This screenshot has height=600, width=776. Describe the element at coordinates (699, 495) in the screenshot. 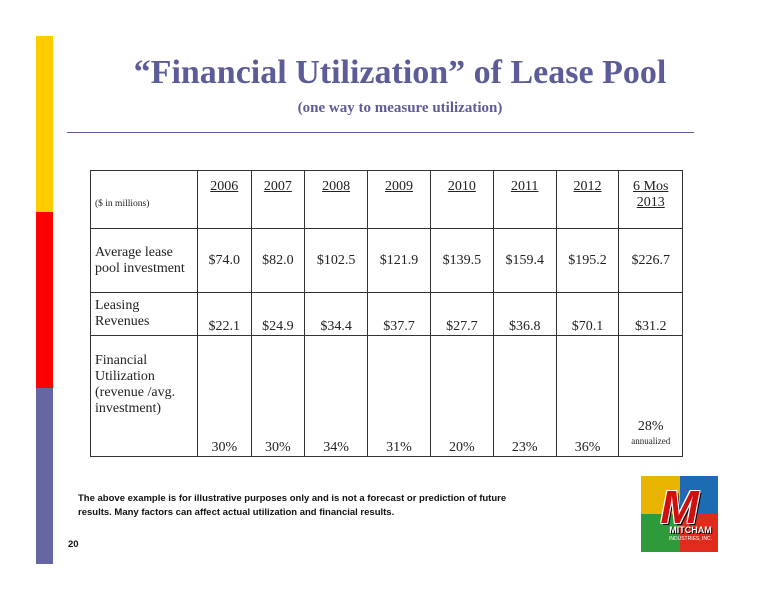

I see `logo-quadrant-blue` at that location.